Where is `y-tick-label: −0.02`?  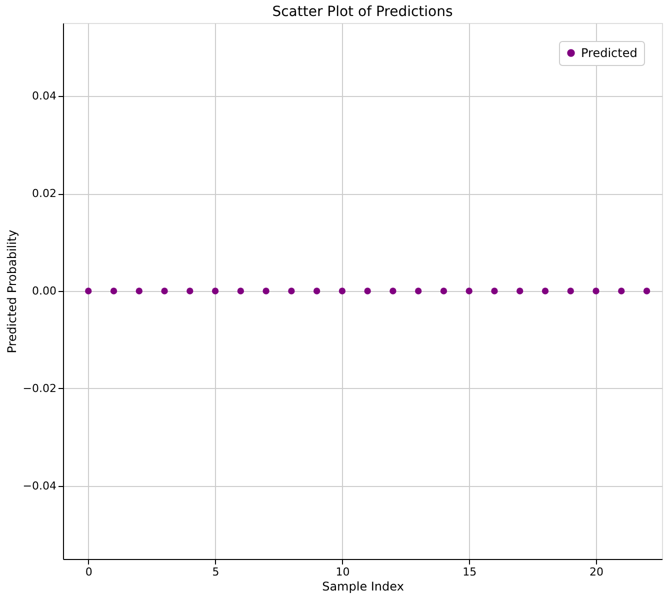
y-tick-label: −0.02 is located at coordinates (39, 388).